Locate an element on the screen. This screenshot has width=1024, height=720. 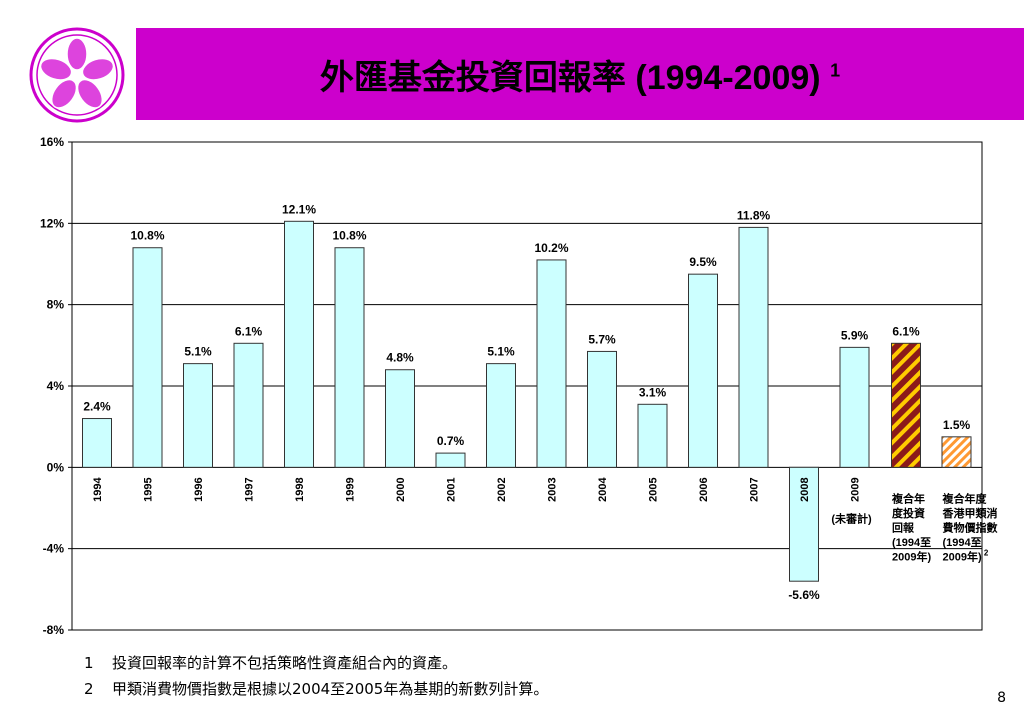
data-label-2006: 9.5% is located at coordinates (703, 262).